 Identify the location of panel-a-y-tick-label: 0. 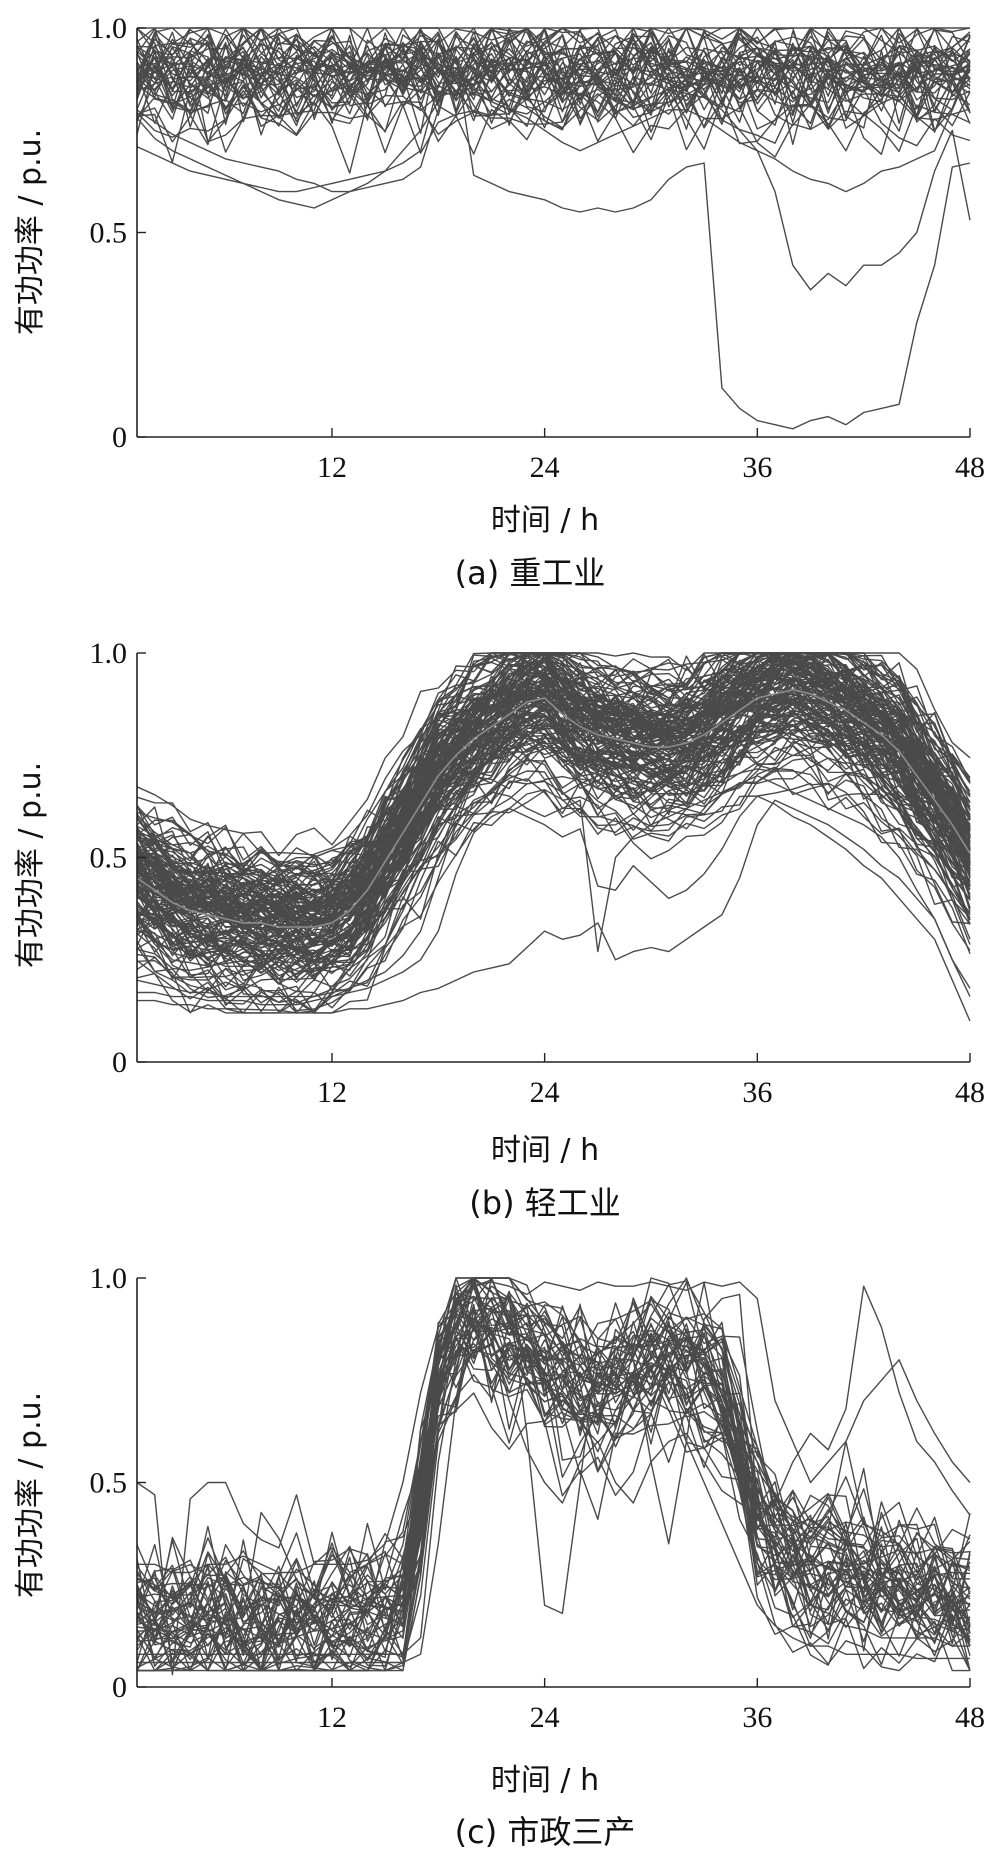
(119, 437).